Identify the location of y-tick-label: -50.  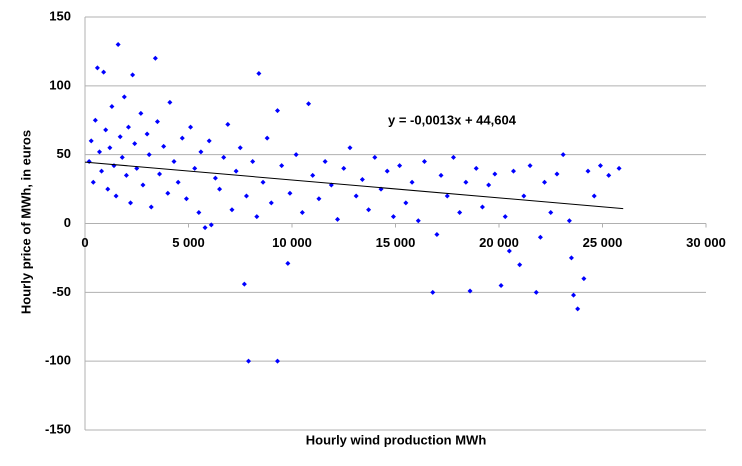
(61, 291).